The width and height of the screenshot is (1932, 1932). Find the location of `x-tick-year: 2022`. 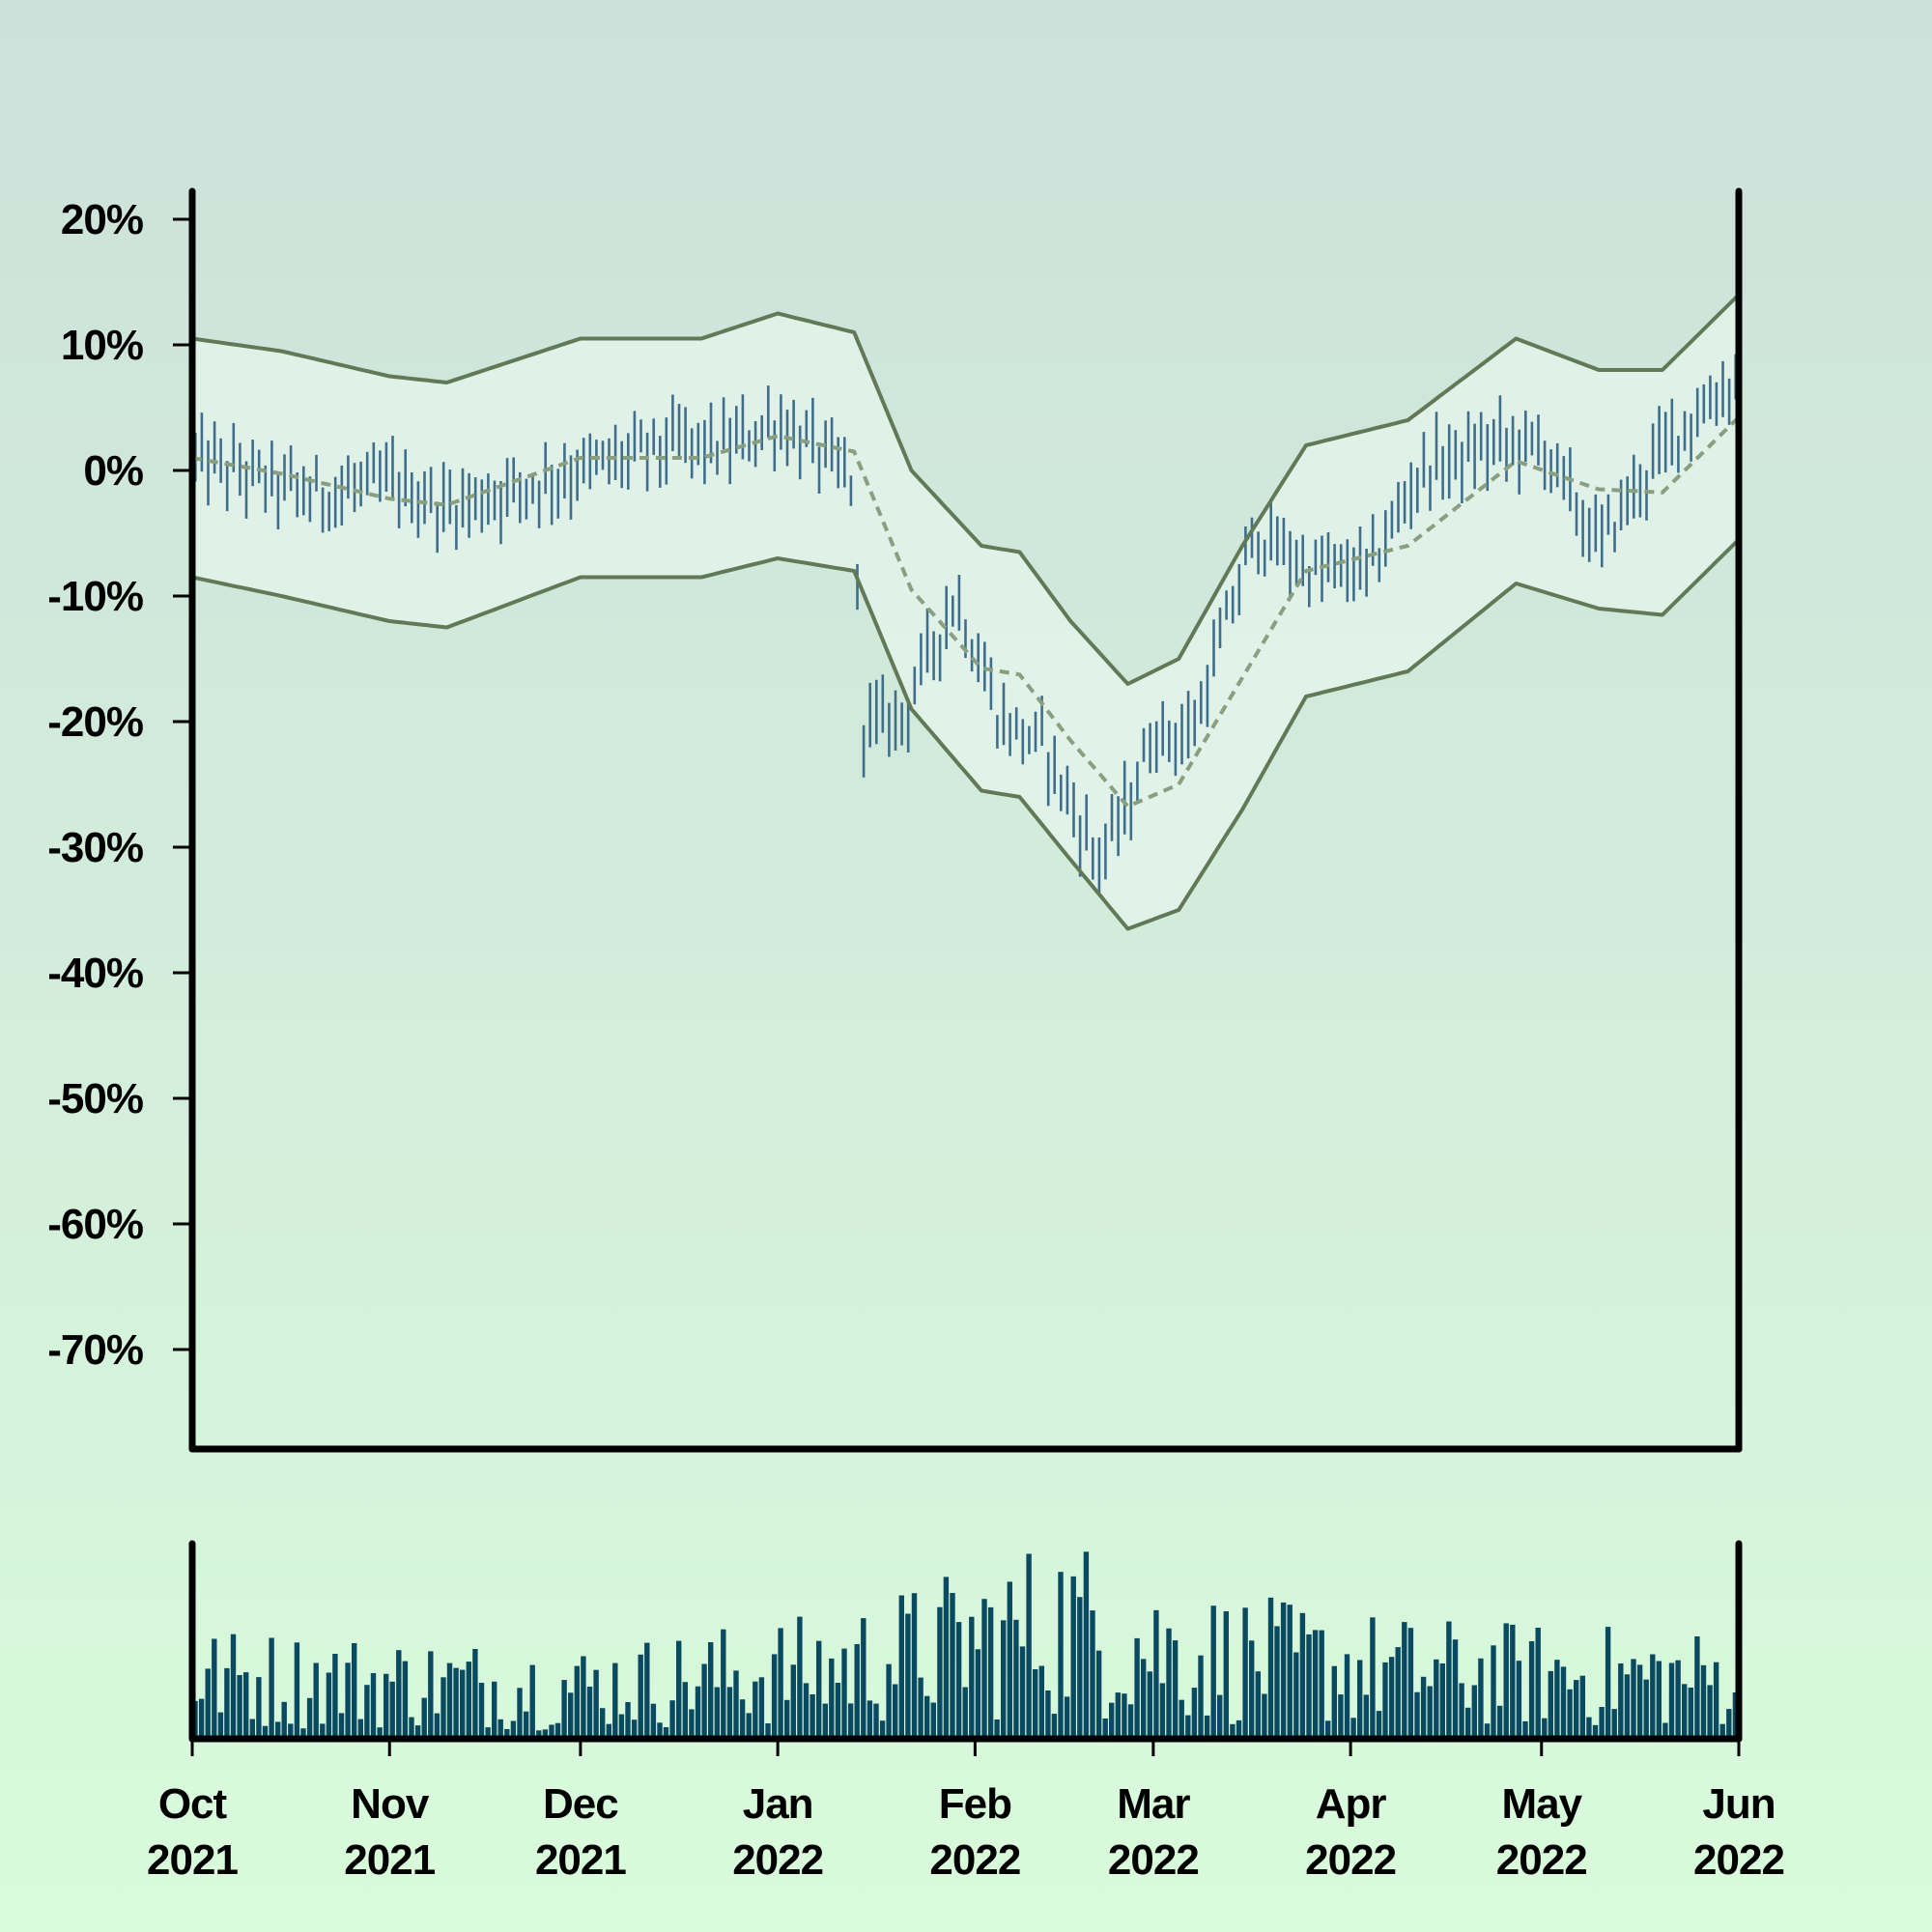

x-tick-year: 2022 is located at coordinates (1153, 1860).